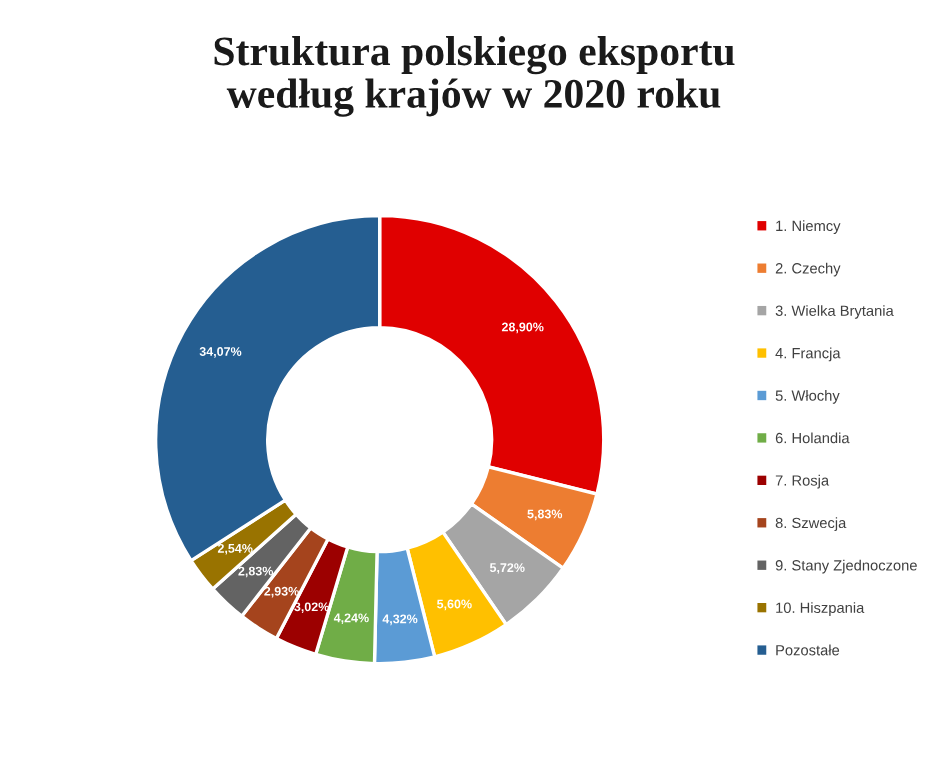 The image size is (948, 764). What do you see at coordinates (474, 76) in the screenshot?
I see `chart-title: Struktura polskiego eksportu według krajów w 2020 roku` at bounding box center [474, 76].